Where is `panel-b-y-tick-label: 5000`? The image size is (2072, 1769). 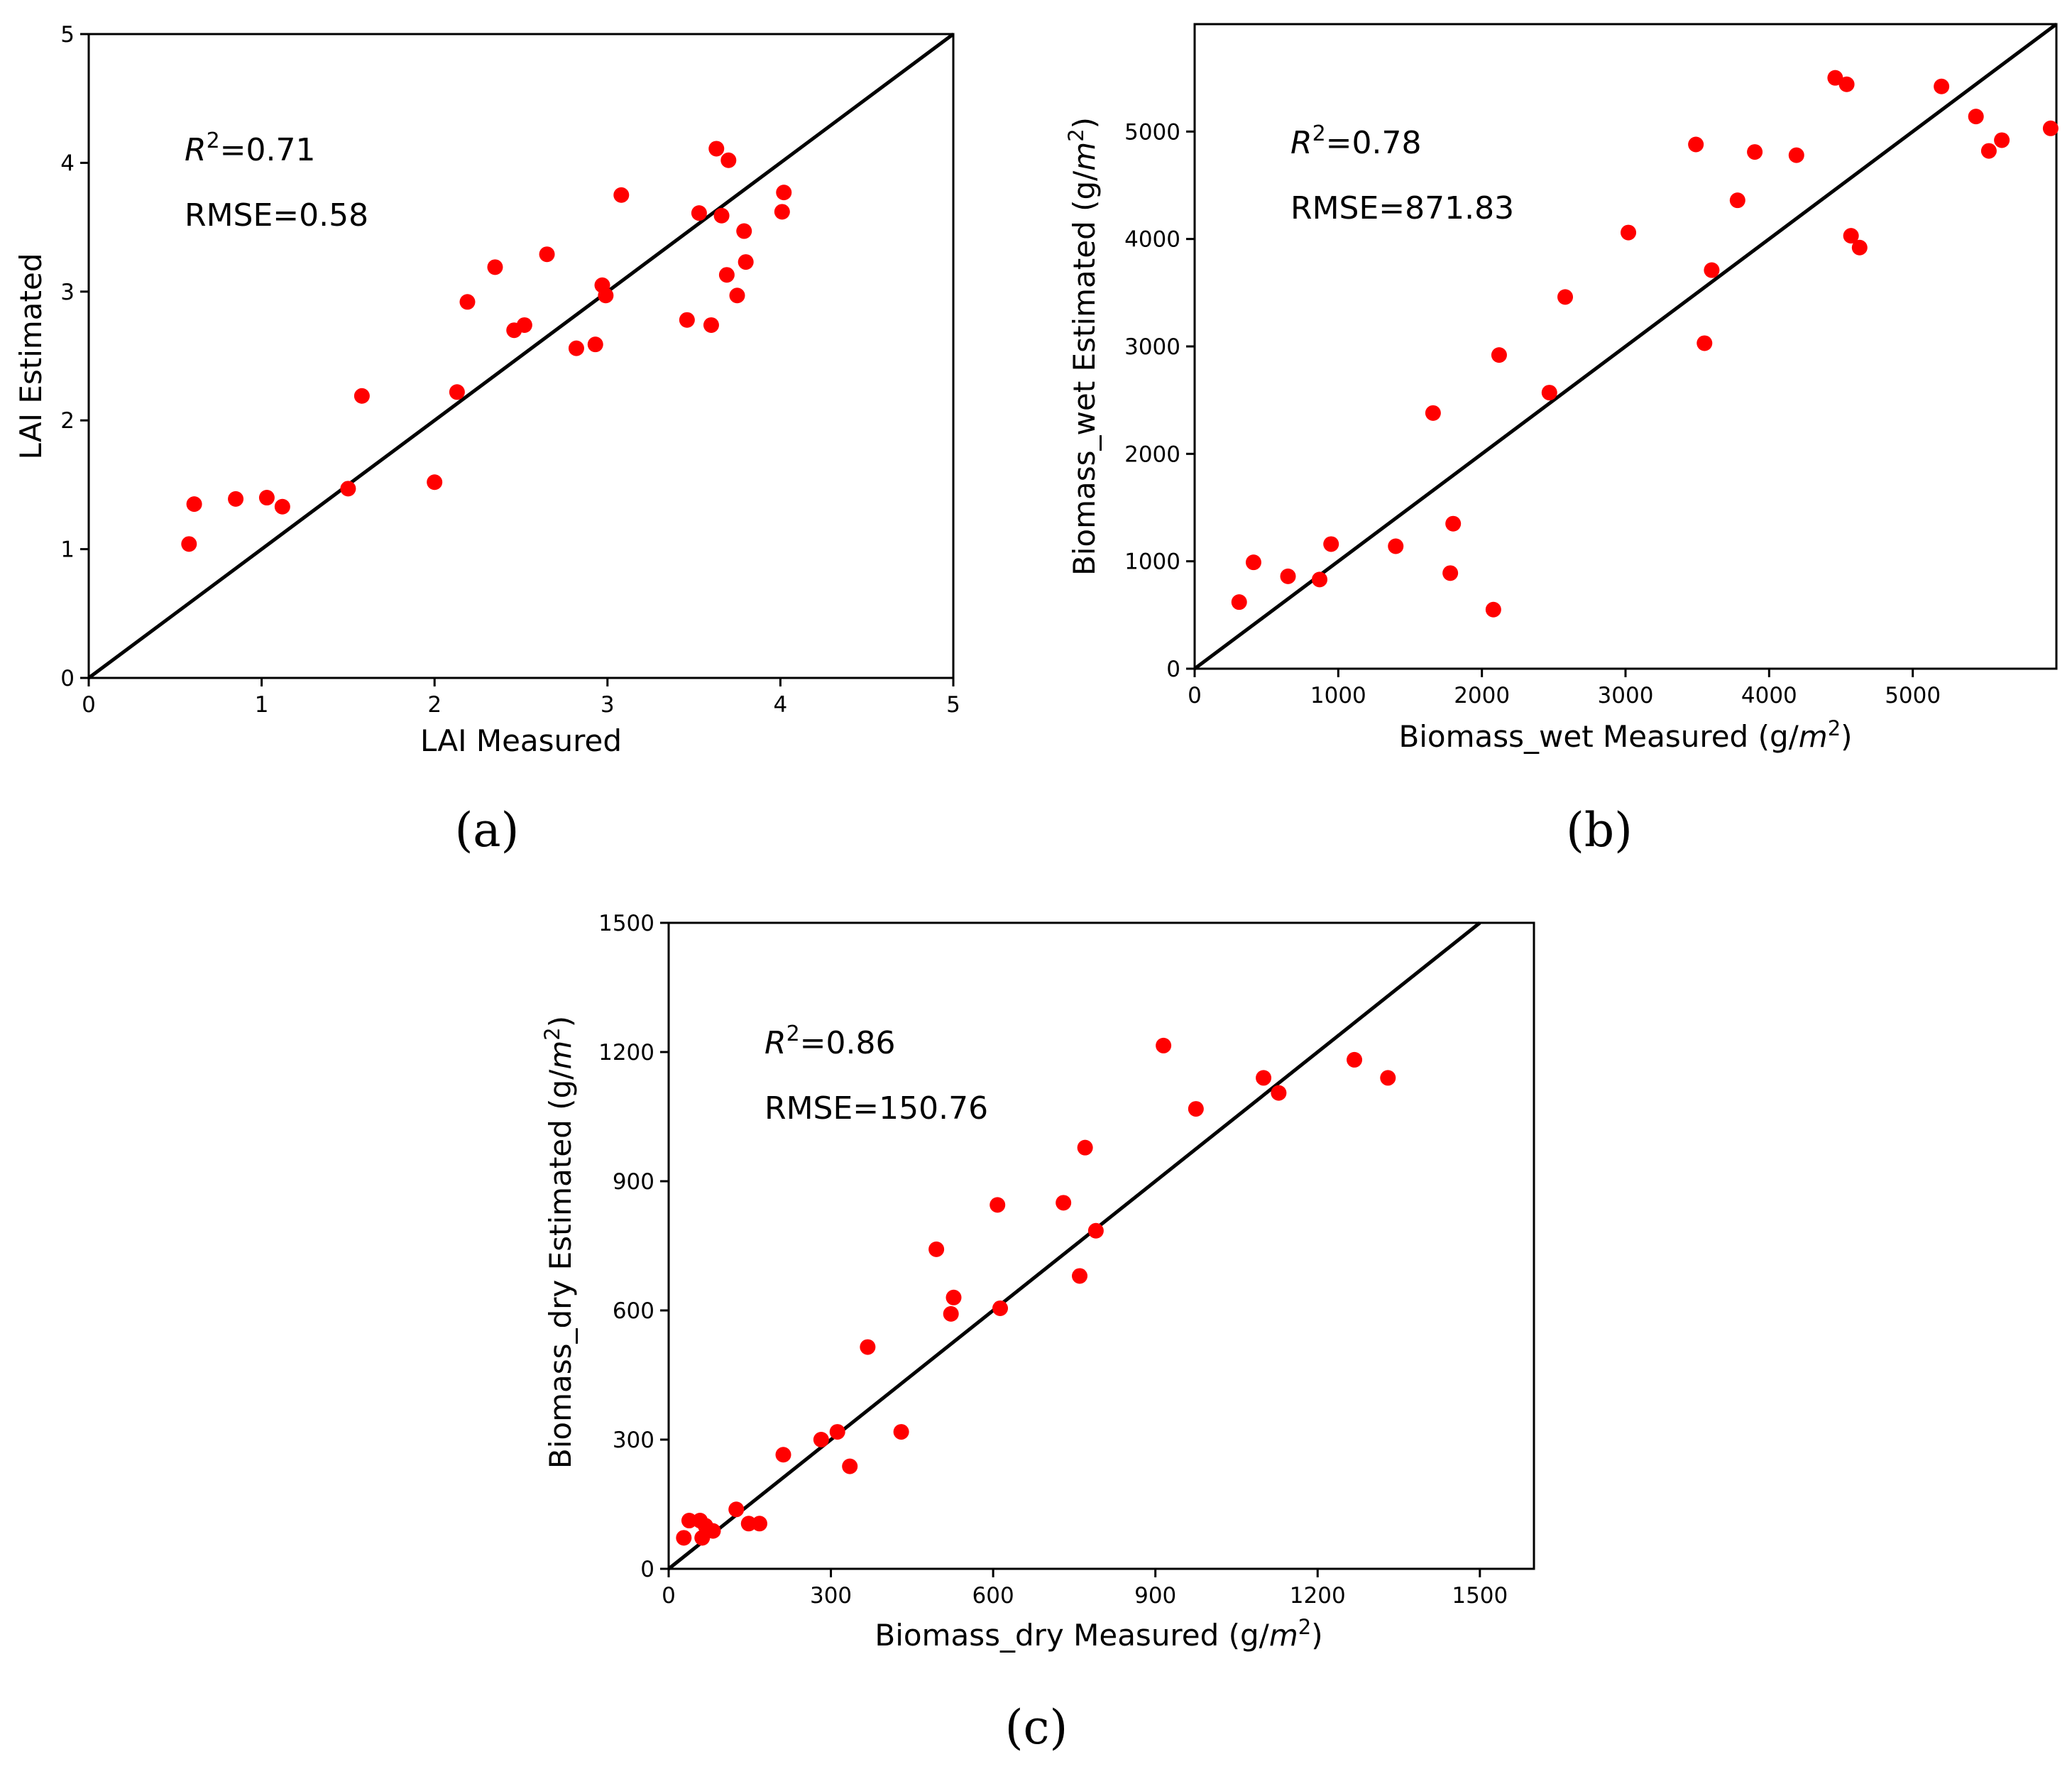
panel-b-y-tick-label: 5000 is located at coordinates (1152, 132).